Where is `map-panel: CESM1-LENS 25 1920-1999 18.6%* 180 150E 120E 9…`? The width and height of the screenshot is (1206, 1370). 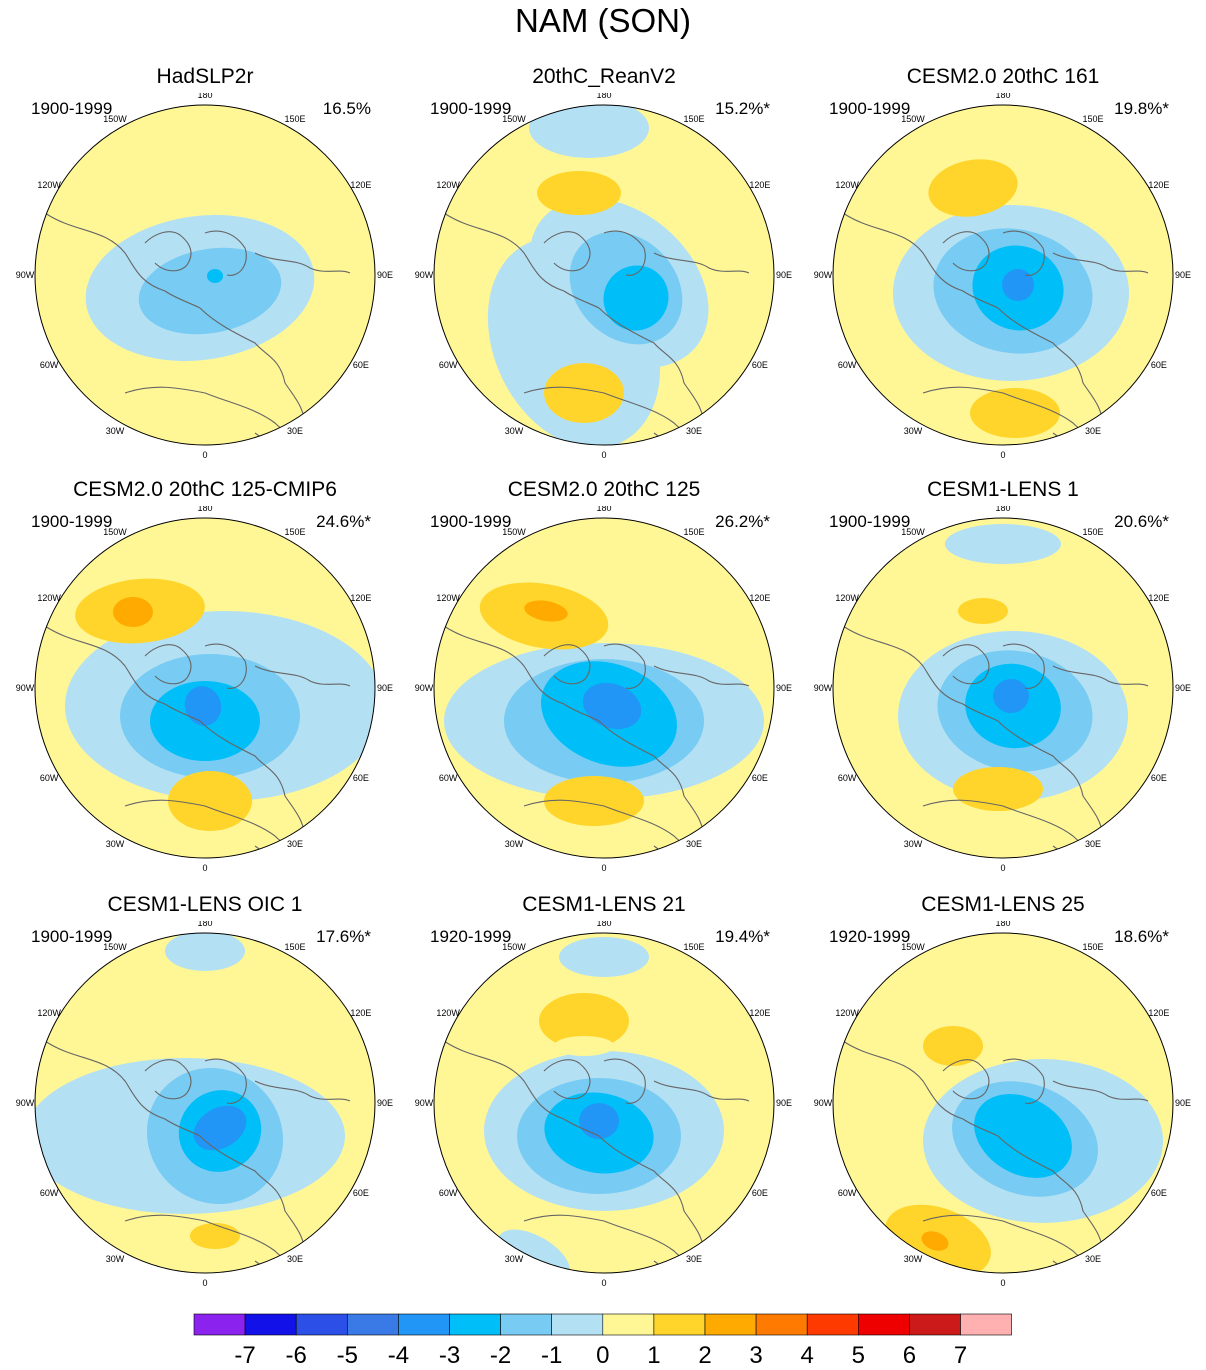 map-panel: CESM1-LENS 25 1920-1999 18.6%* 180 150E 120E 9… is located at coordinates (1003, 1098).